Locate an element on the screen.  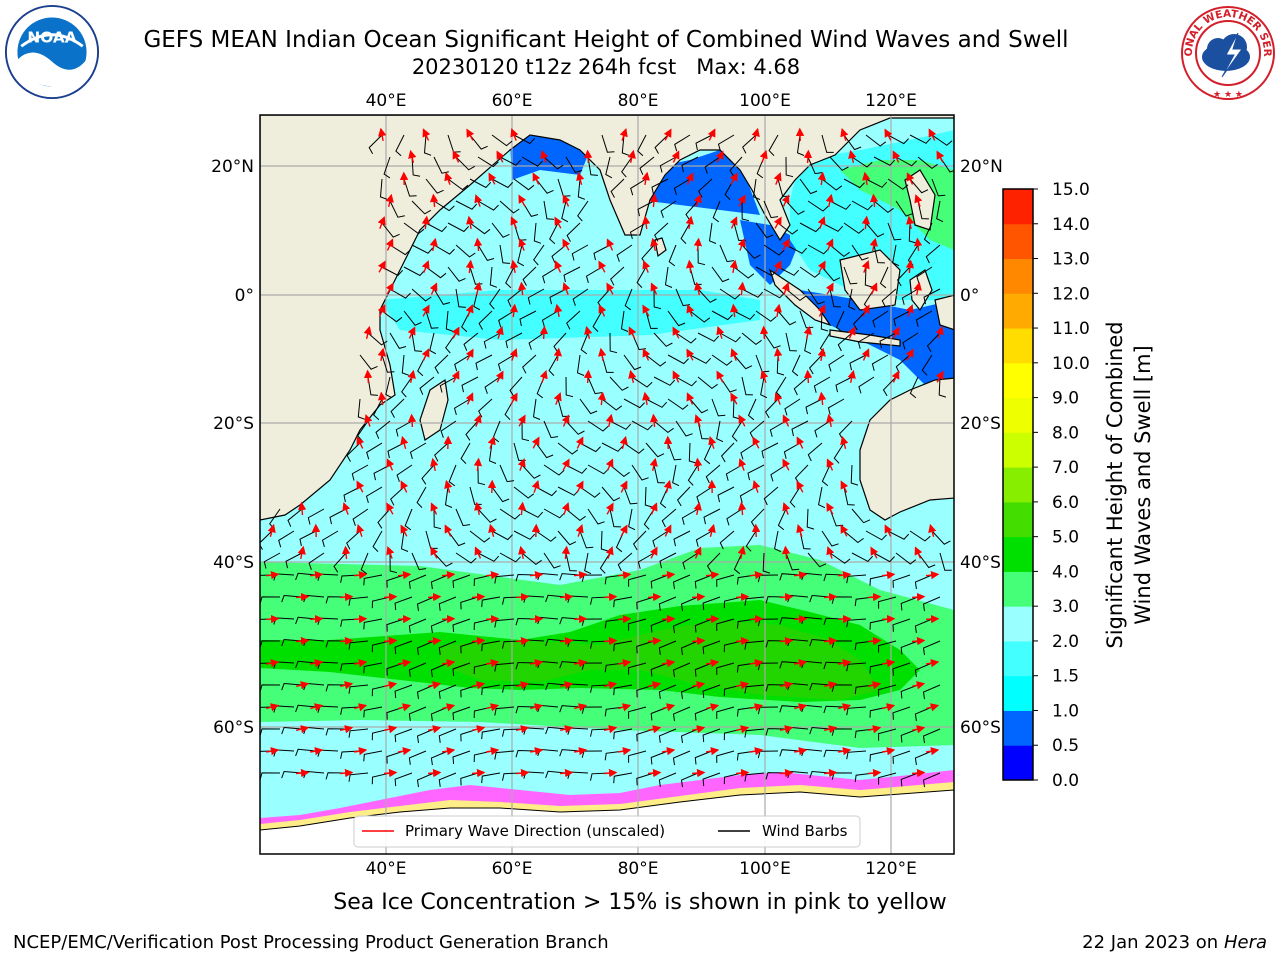
colorbar-swatch is located at coordinates (1018, 380).